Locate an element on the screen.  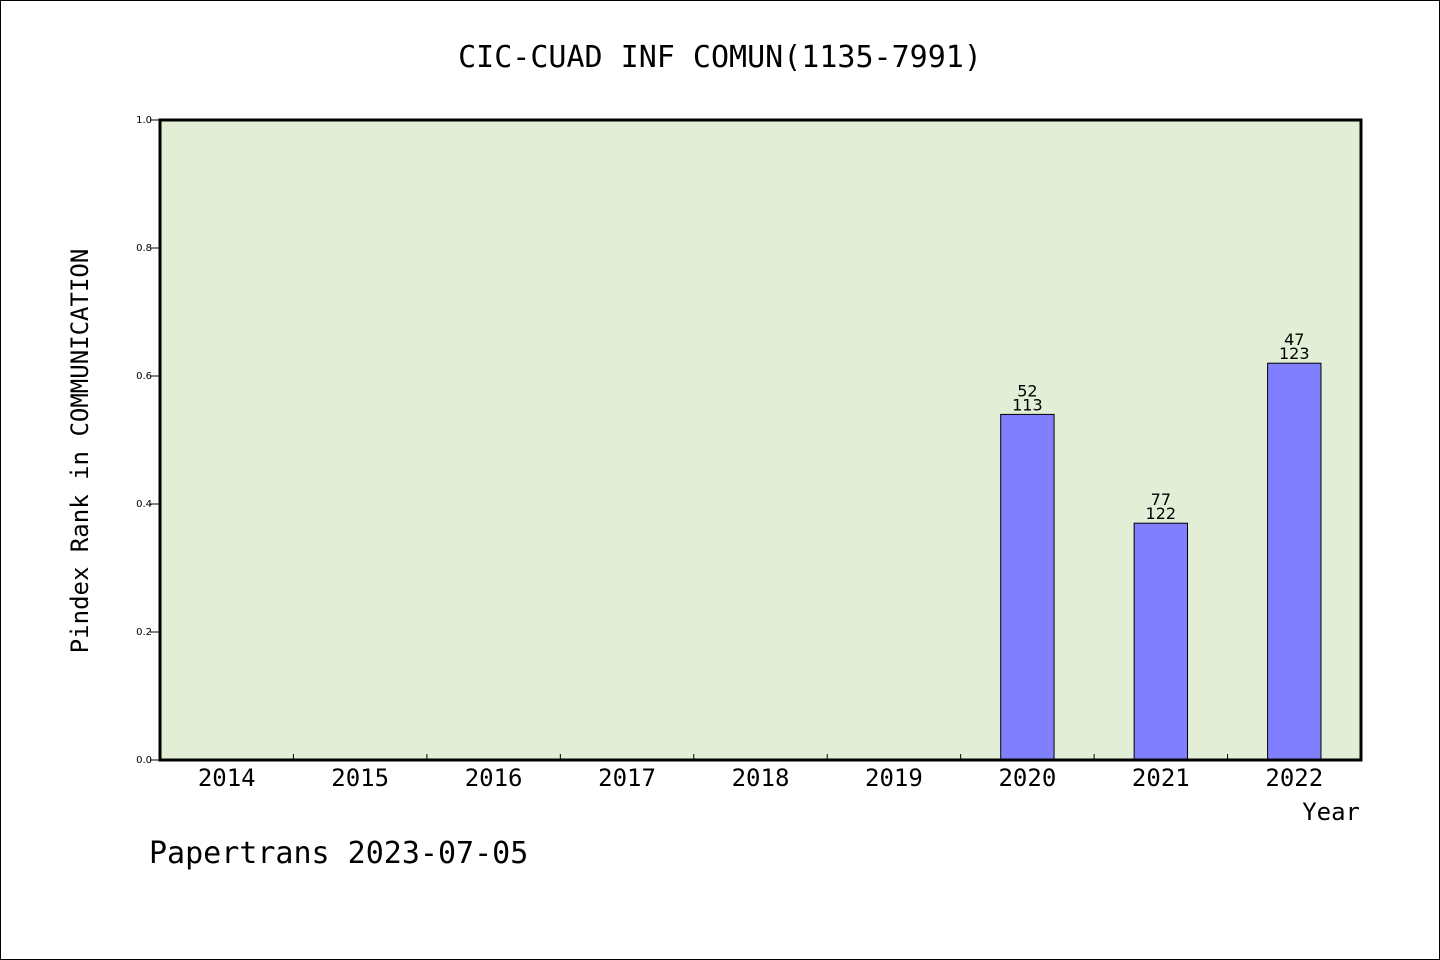
x-axis-ticks: 2014 2015 2016 2017 2018 2019 2020 2021 2022 is located at coordinates (760, 773).